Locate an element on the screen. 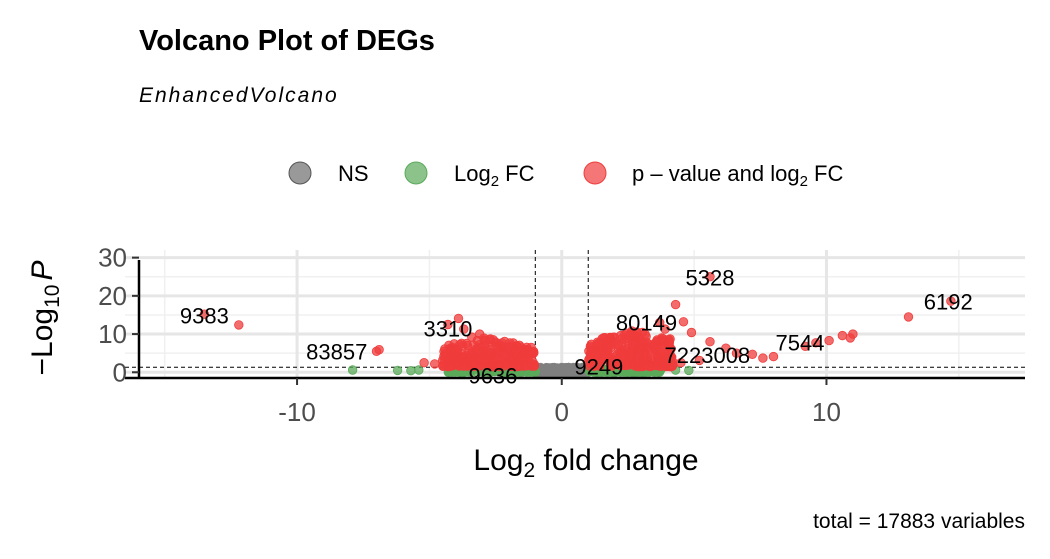  point-label: 5328 is located at coordinates (710, 278).